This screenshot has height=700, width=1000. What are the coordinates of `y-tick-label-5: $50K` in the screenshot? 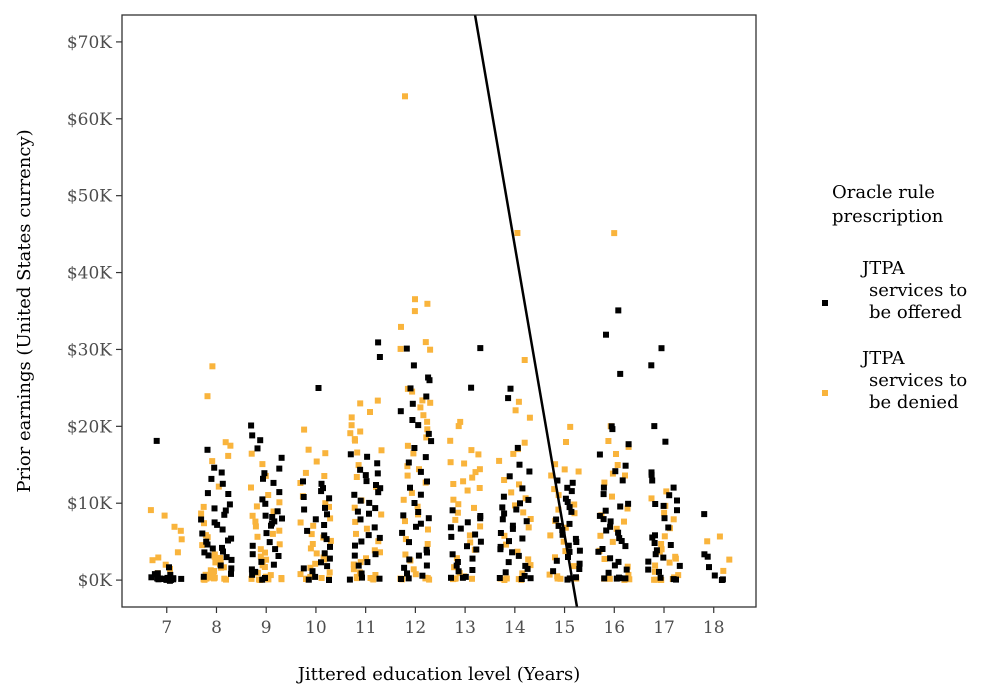 It's located at (89, 197).